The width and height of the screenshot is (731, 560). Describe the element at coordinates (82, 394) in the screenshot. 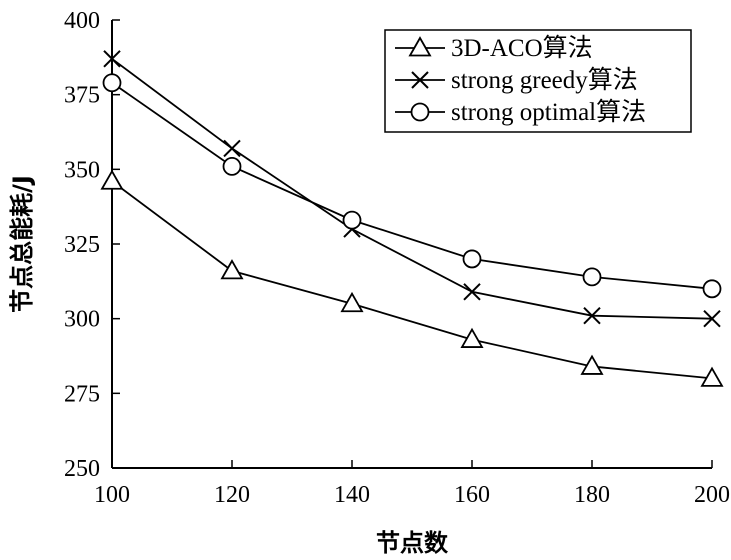

I see `y-tick-label: 275` at that location.